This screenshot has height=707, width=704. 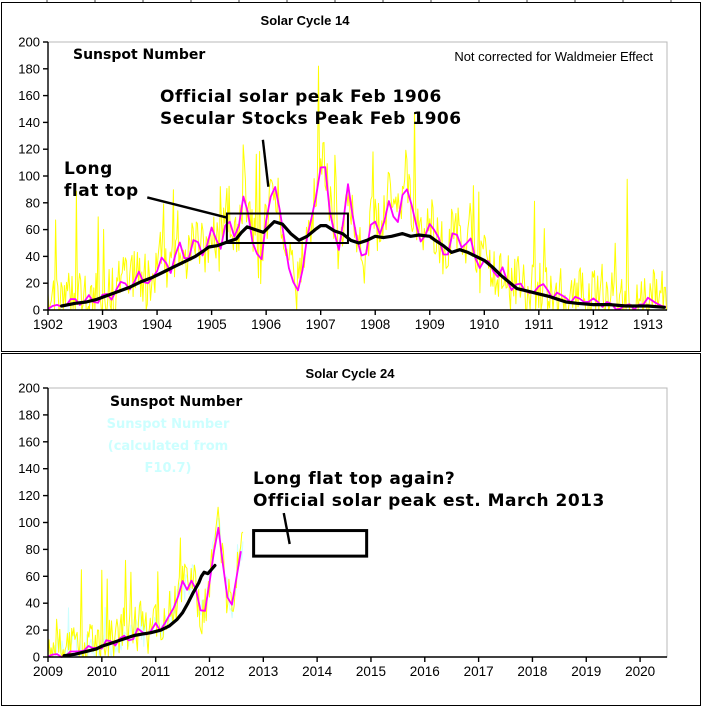 I want to click on x-tick-label: 2017, so click(x=479, y=671).